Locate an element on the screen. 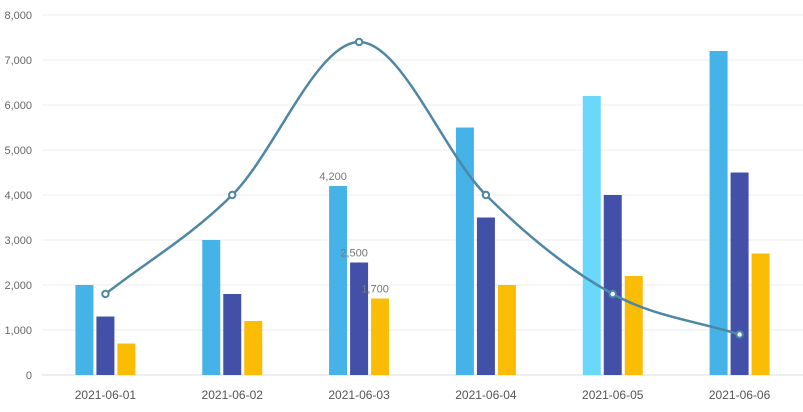 The height and width of the screenshot is (412, 803). data-label: 1,700 is located at coordinates (375, 290).